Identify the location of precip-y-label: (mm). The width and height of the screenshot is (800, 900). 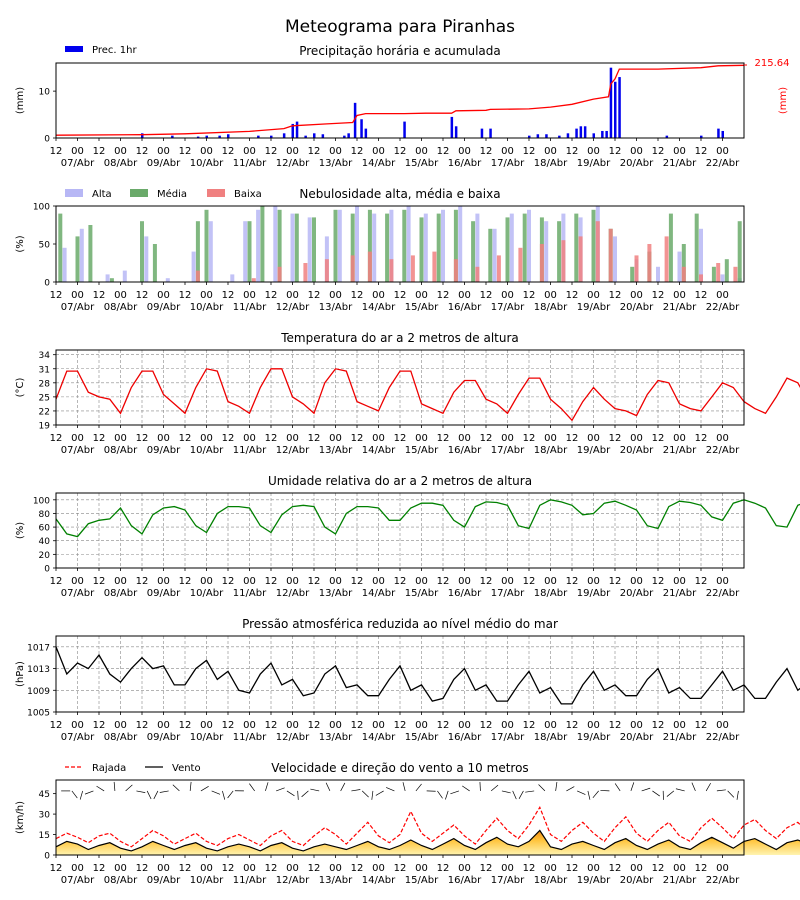
(20, 100).